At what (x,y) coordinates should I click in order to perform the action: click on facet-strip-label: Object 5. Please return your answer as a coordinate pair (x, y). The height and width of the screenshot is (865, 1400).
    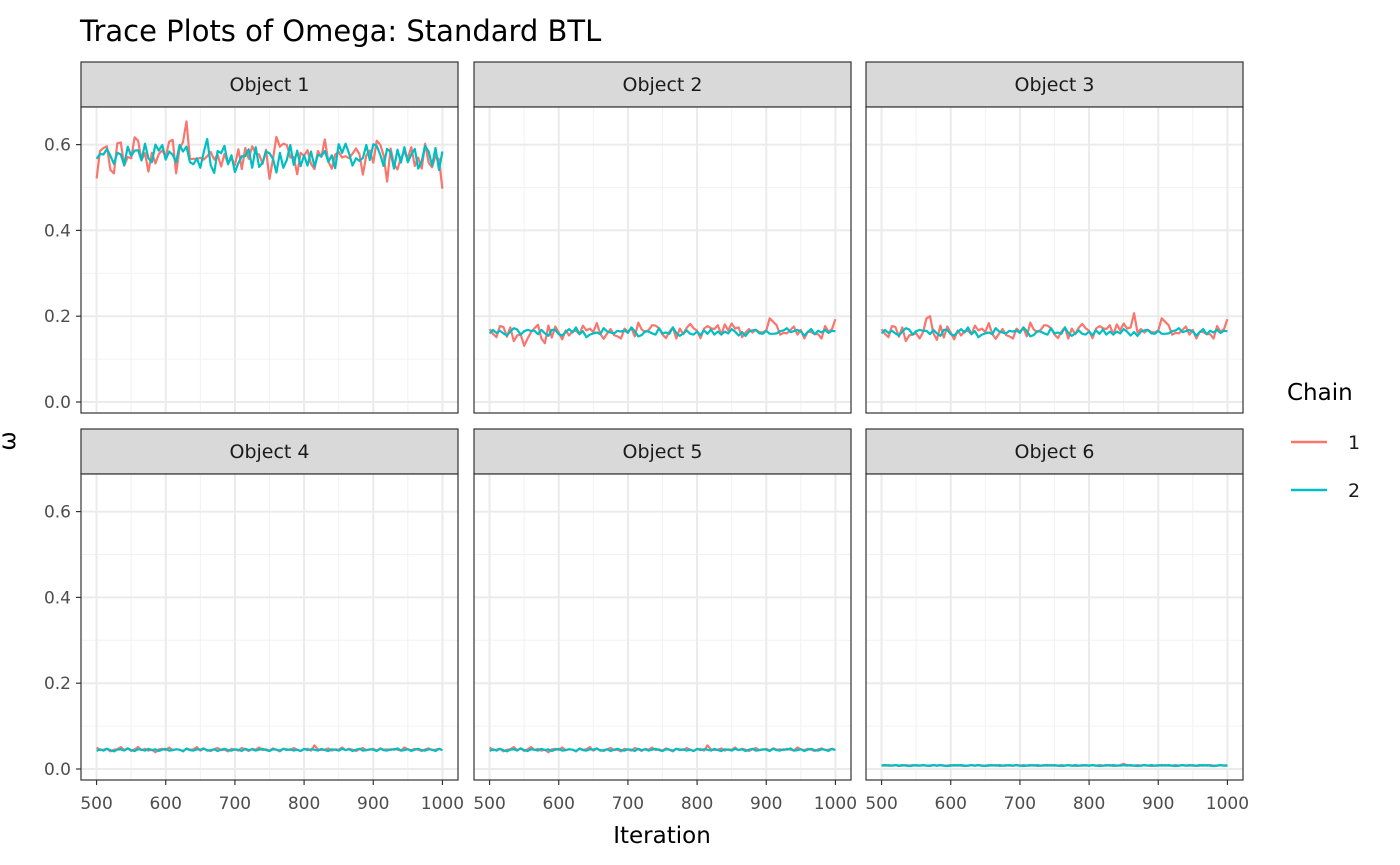
    Looking at the image, I should click on (662, 452).